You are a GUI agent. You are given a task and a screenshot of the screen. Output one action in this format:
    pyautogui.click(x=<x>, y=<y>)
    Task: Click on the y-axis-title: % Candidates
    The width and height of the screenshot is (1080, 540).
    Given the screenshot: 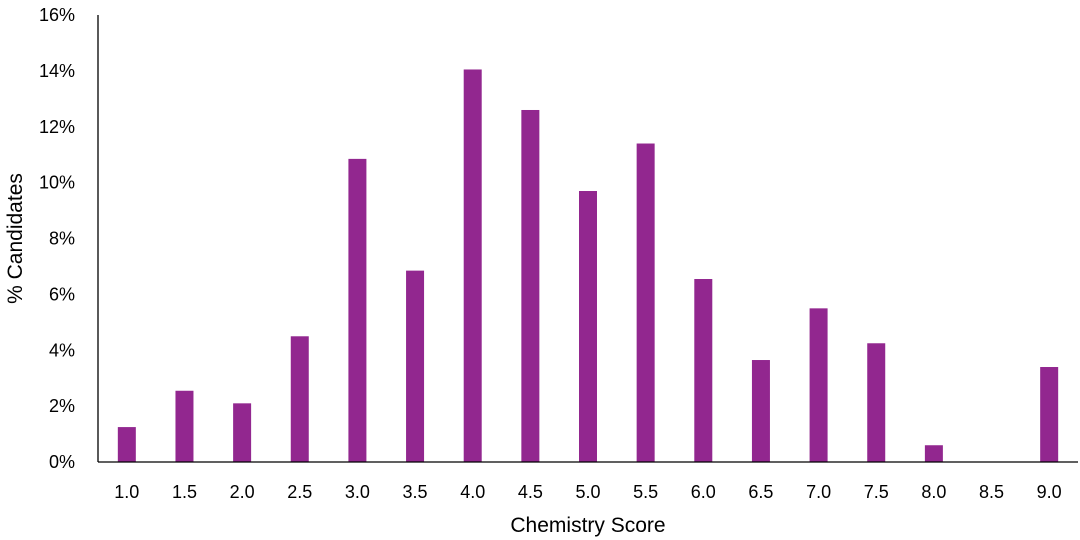 What is the action you would take?
    pyautogui.click(x=15, y=238)
    